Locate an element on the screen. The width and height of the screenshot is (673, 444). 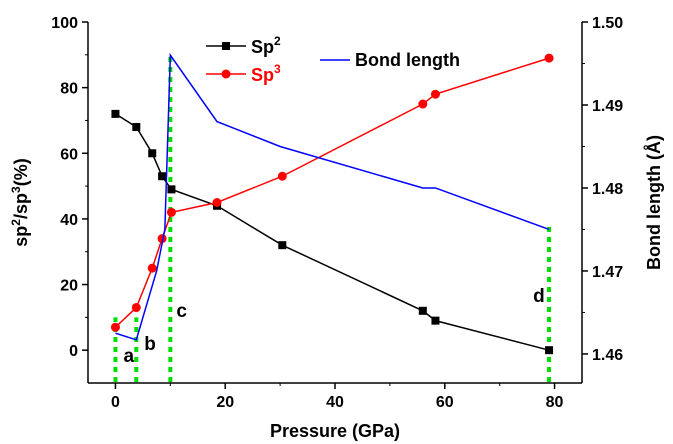
legend-sp3-marker is located at coordinates (226, 74).